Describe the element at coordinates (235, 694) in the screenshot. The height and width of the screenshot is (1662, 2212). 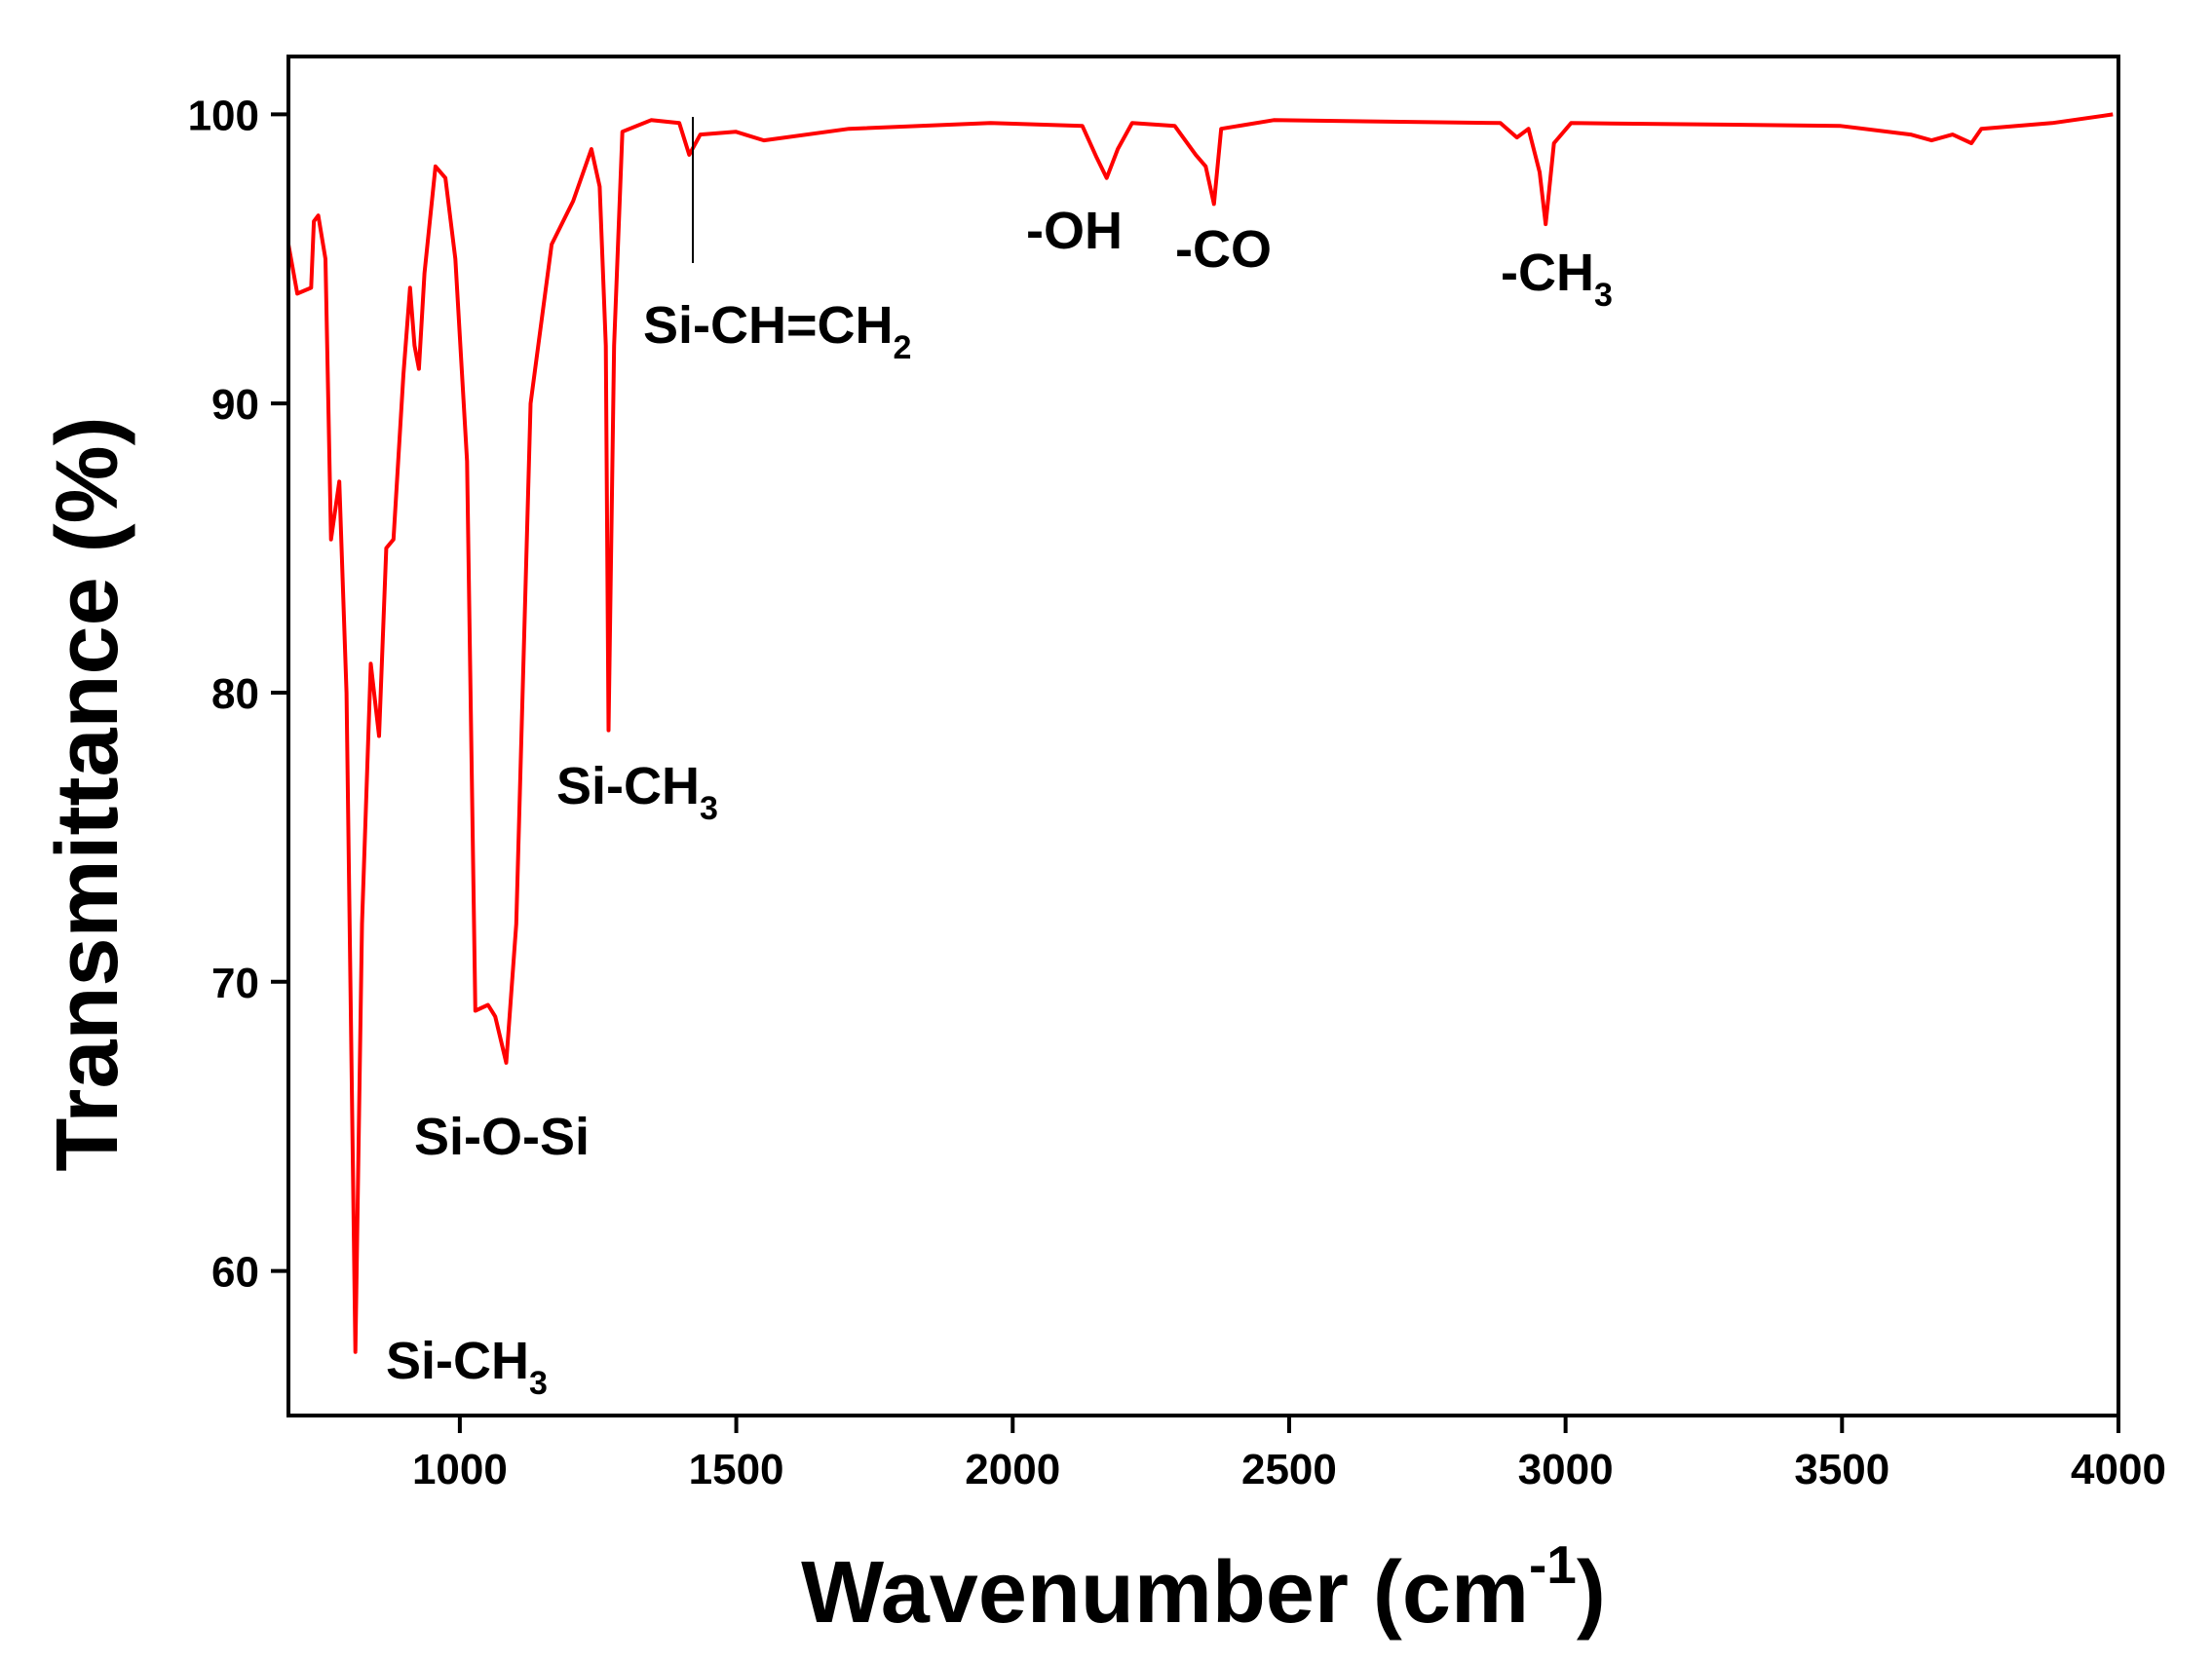
I see `y-tick-label: 80` at that location.